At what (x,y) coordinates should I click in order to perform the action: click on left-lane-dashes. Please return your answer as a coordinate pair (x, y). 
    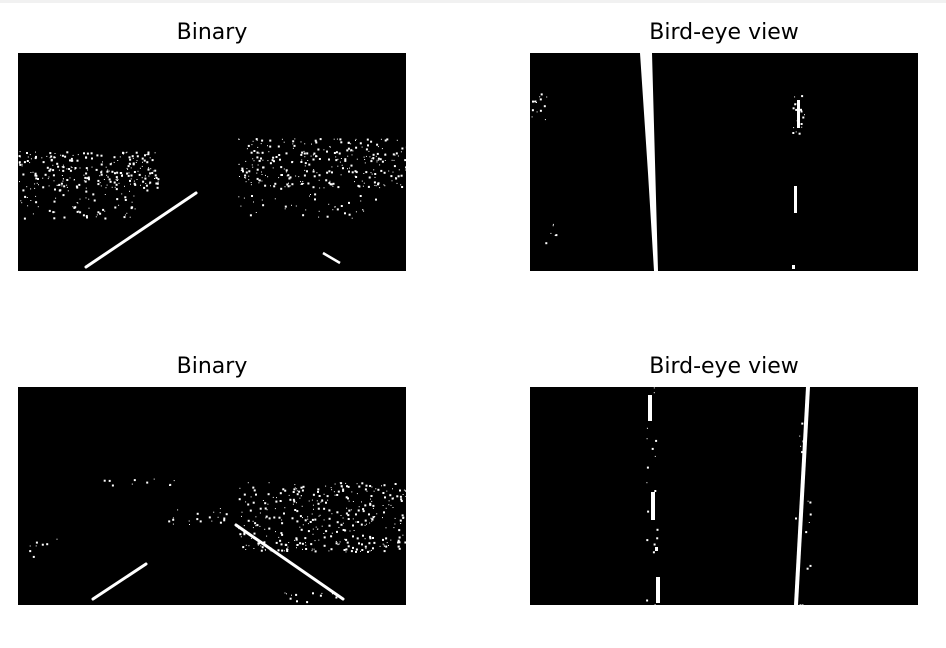
    Looking at the image, I should click on (654, 499).